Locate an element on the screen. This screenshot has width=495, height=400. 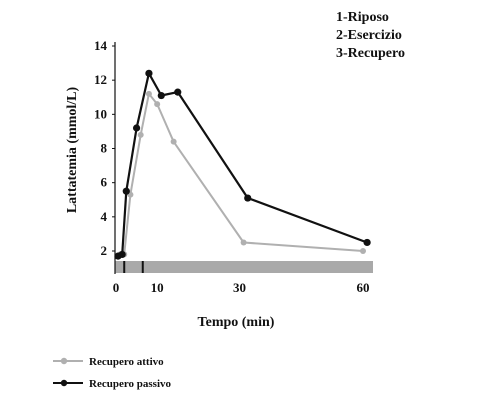
x-tick-label: 0 is located at coordinates (116, 287).